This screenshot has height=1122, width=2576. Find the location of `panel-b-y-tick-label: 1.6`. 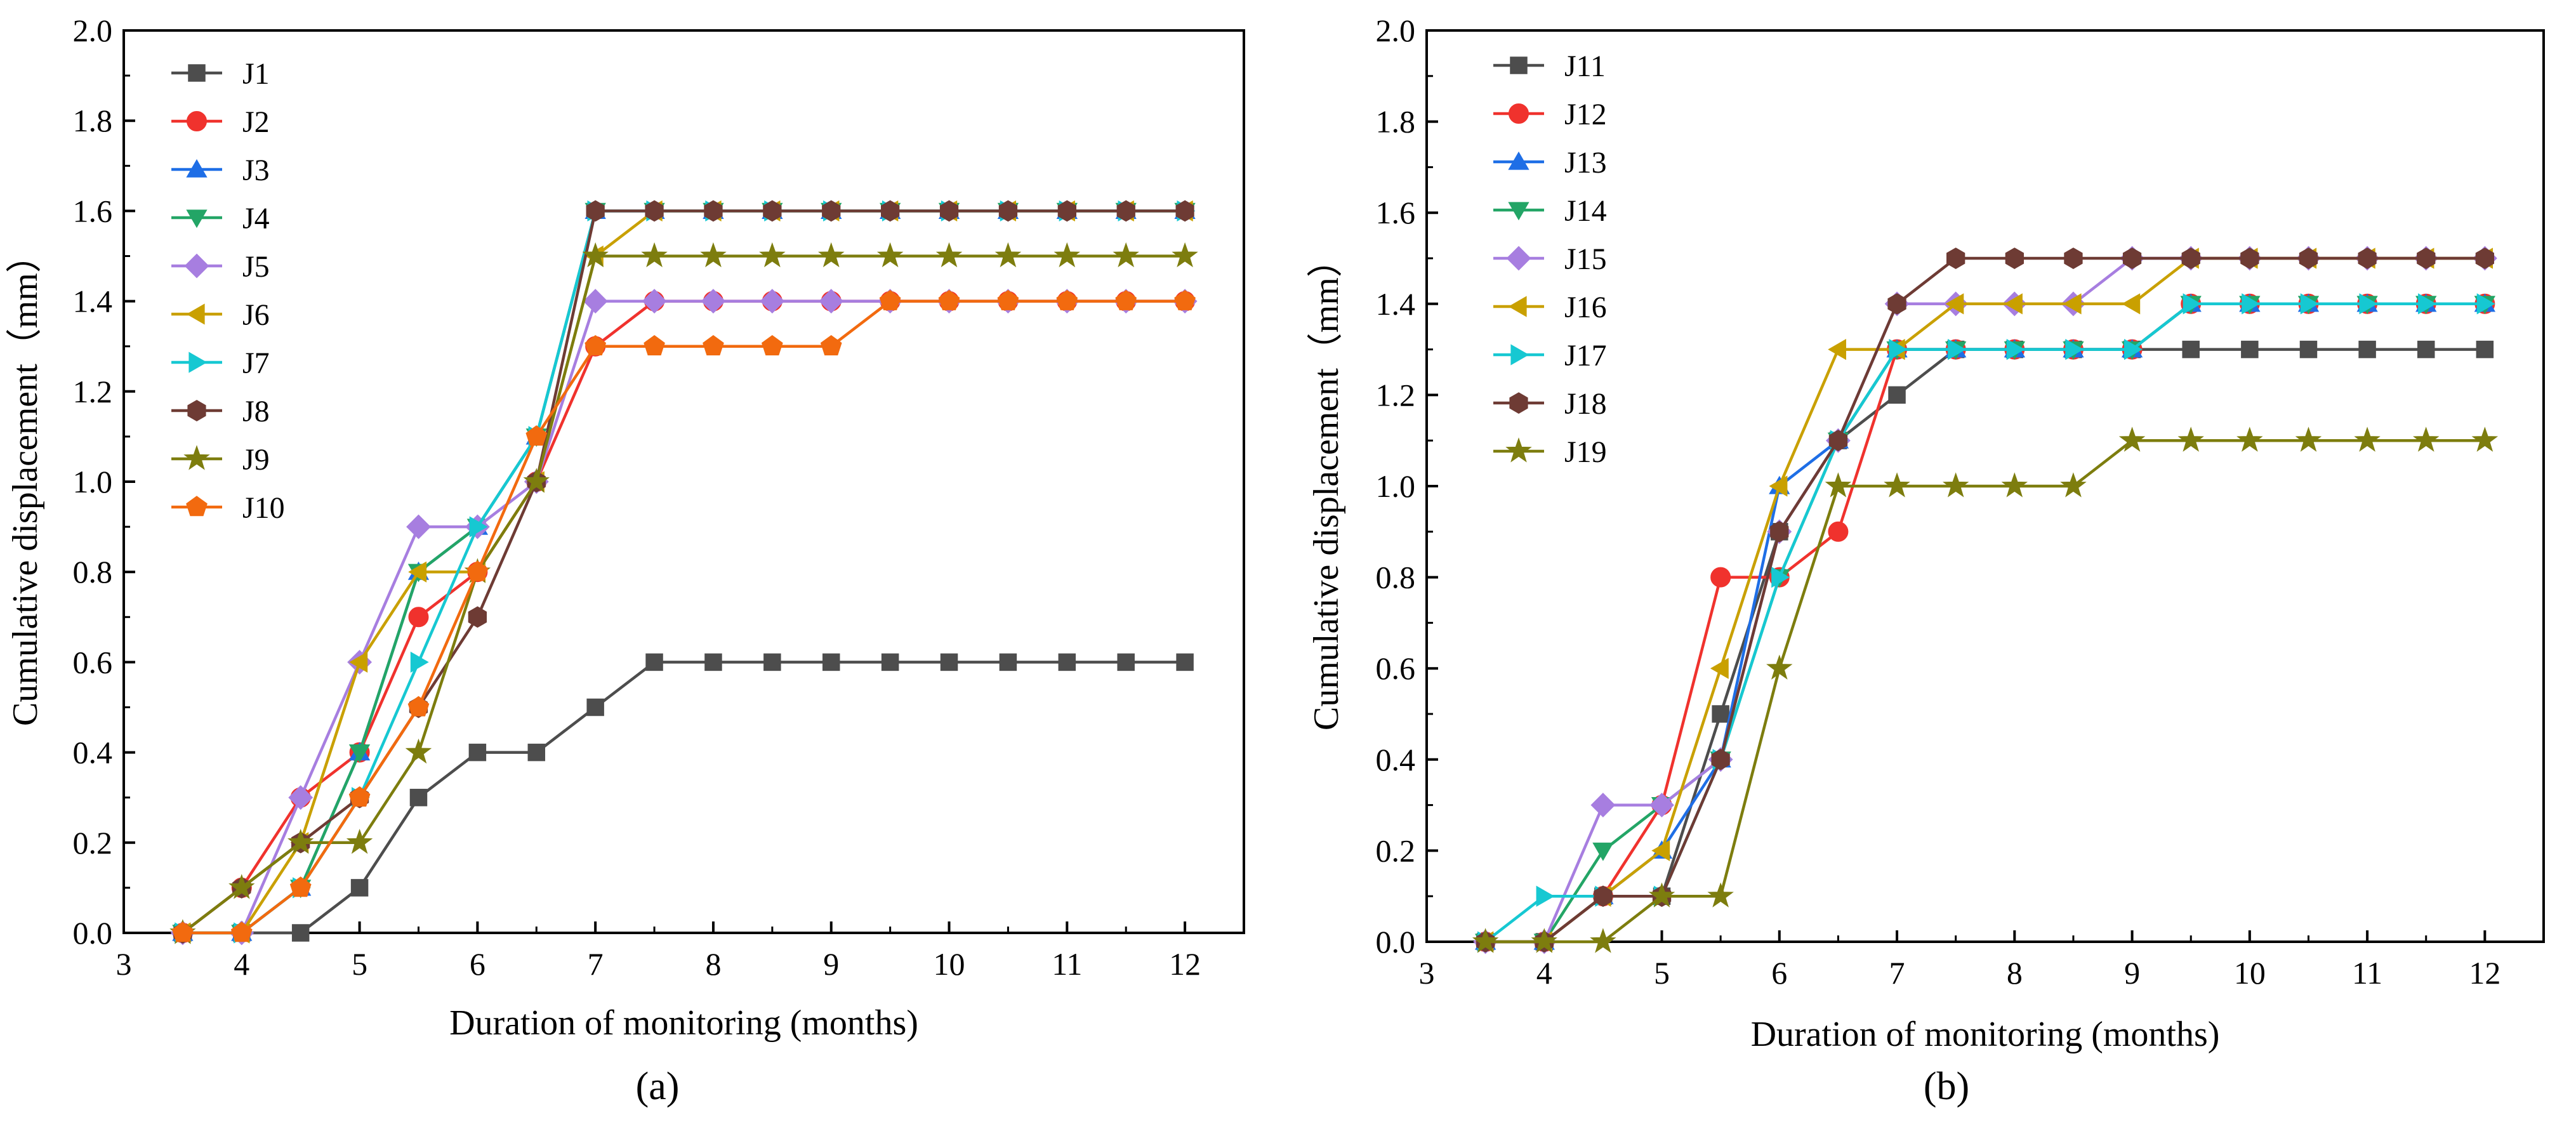

panel-b-y-tick-label: 1.6 is located at coordinates (1396, 212).